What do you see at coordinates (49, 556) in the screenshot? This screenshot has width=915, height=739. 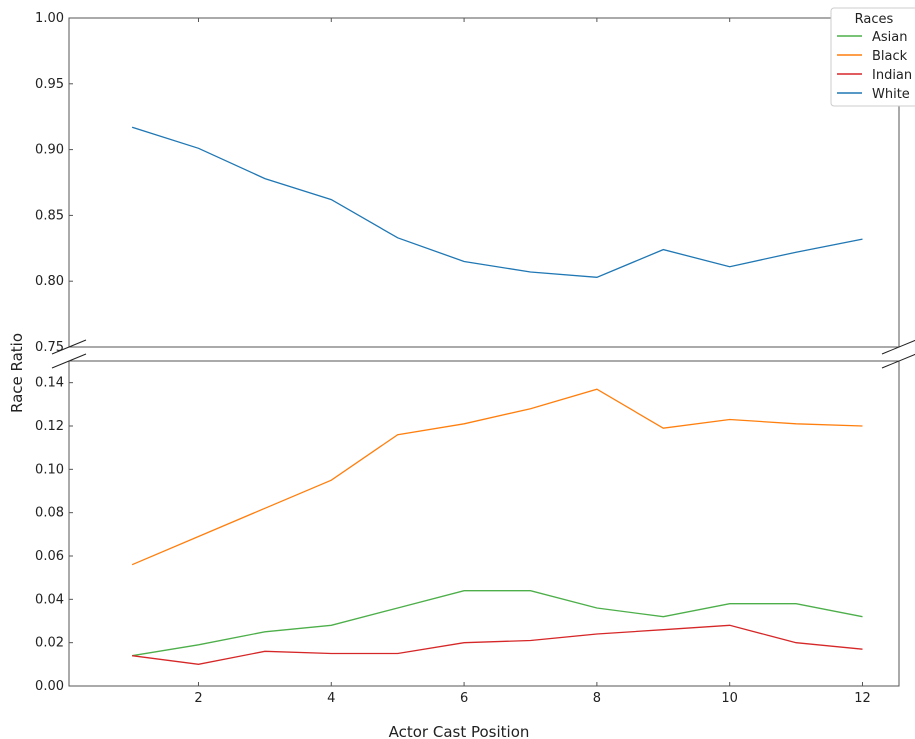 I see `bottom-y-tick-label: 0.06` at bounding box center [49, 556].